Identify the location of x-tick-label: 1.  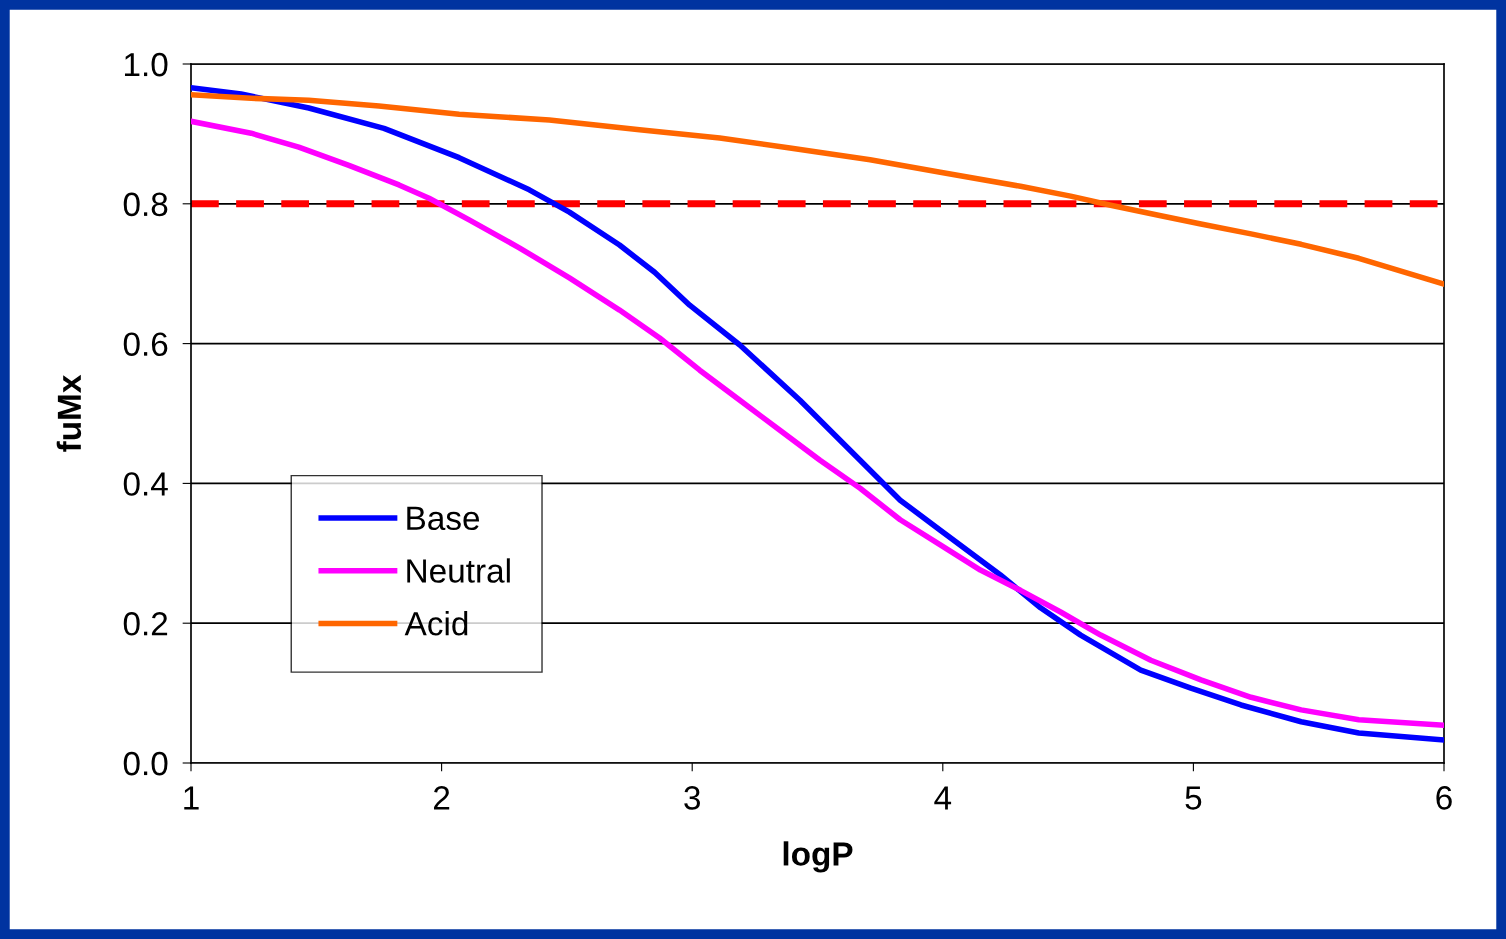
(191, 798).